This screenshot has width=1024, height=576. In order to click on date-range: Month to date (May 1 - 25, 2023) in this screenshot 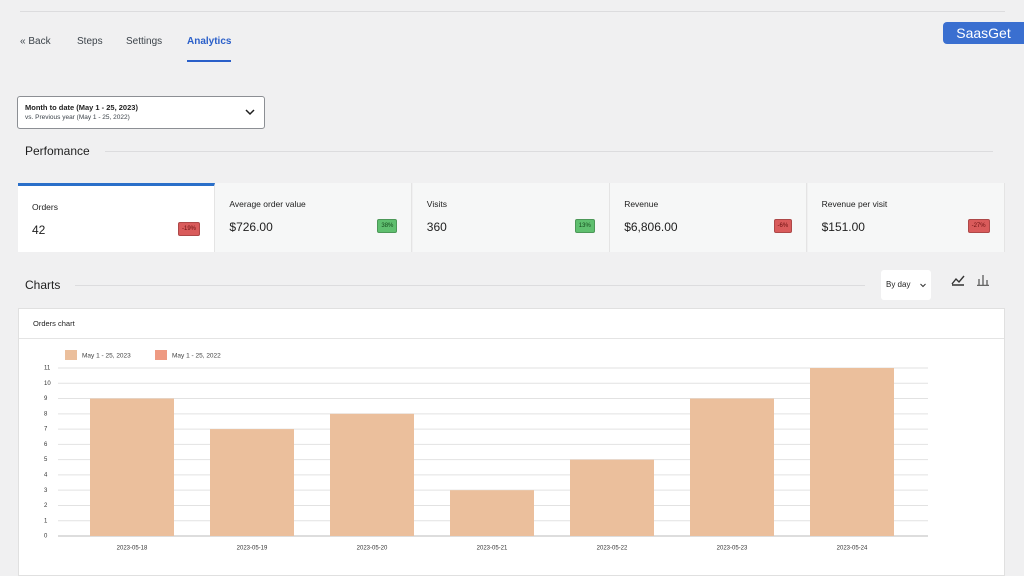, I will do `click(81, 107)`.